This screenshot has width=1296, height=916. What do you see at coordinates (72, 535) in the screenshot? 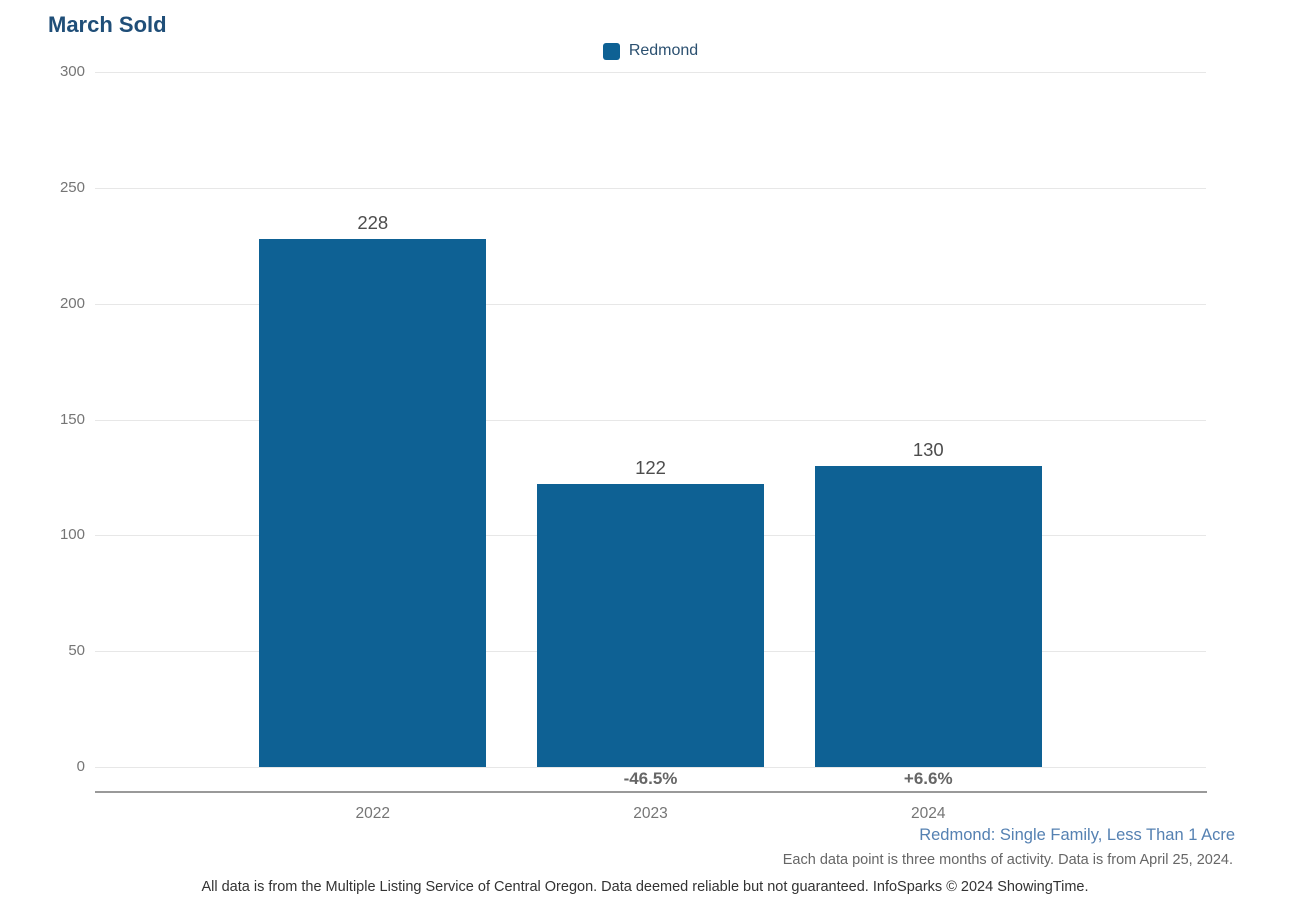
I see `y-tick-label-100: 100` at bounding box center [72, 535].